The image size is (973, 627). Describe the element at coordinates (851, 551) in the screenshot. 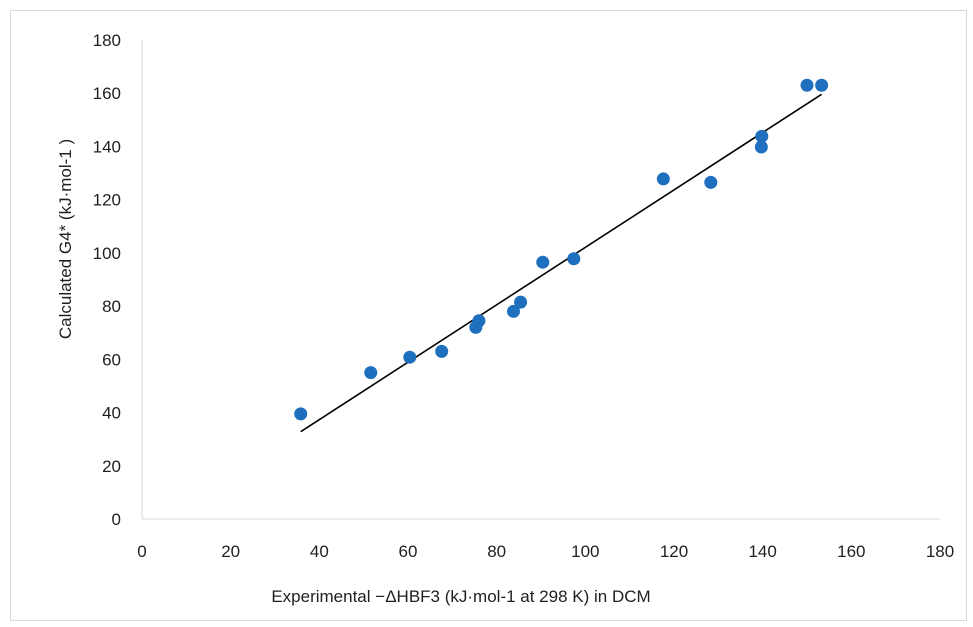

I see `x-tick-label: 160` at that location.